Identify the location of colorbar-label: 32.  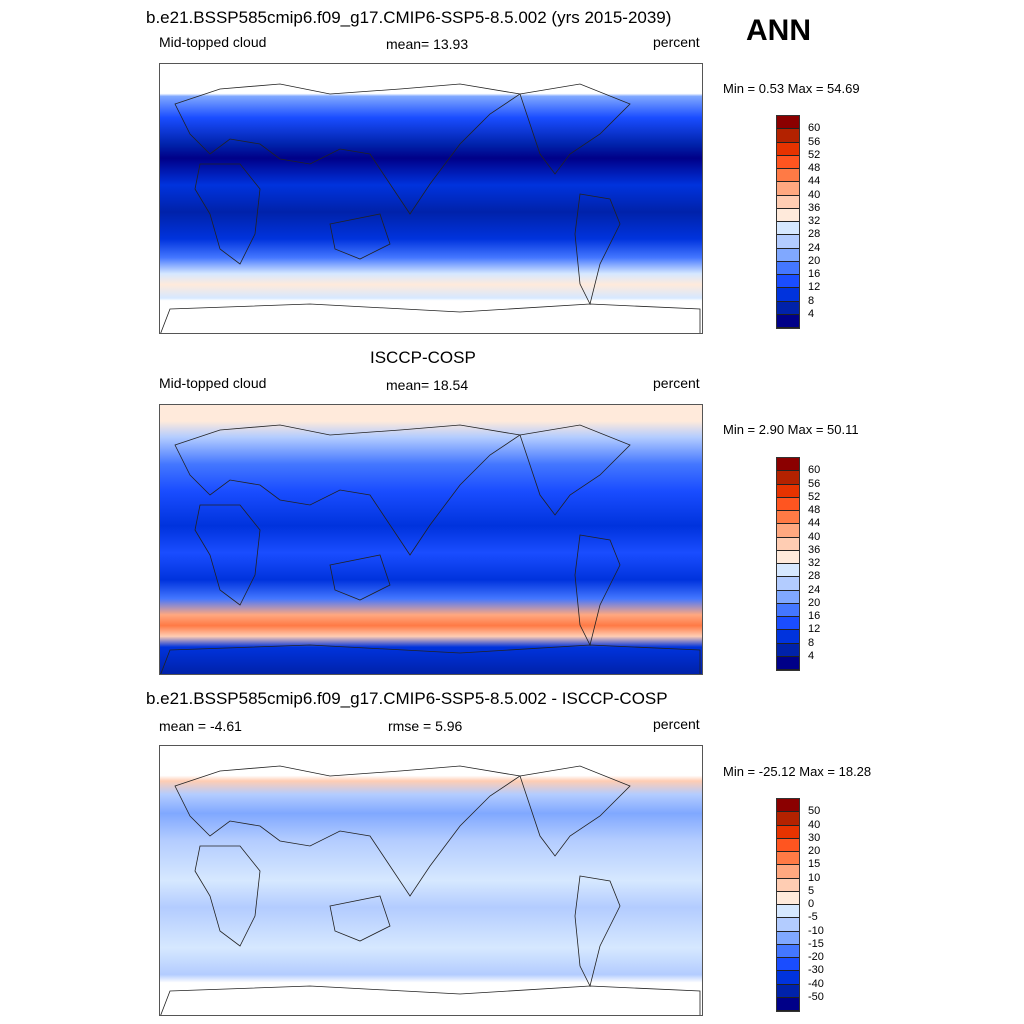
(814, 221).